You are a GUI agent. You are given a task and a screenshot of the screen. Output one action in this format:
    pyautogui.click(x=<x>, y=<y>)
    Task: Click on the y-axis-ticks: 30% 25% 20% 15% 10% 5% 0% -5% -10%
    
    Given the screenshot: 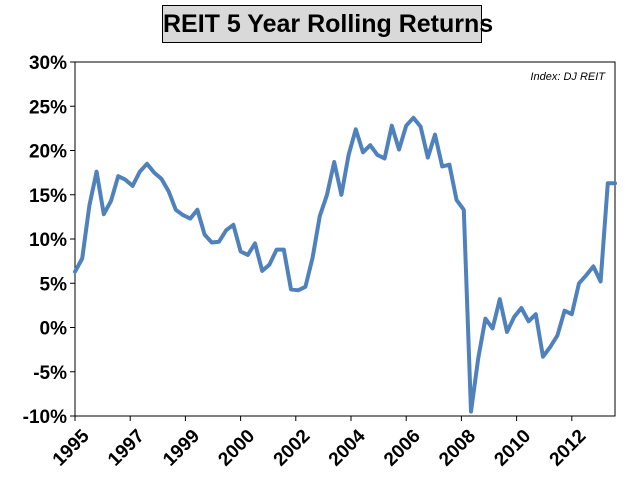 What is the action you would take?
    pyautogui.click(x=49, y=240)
    